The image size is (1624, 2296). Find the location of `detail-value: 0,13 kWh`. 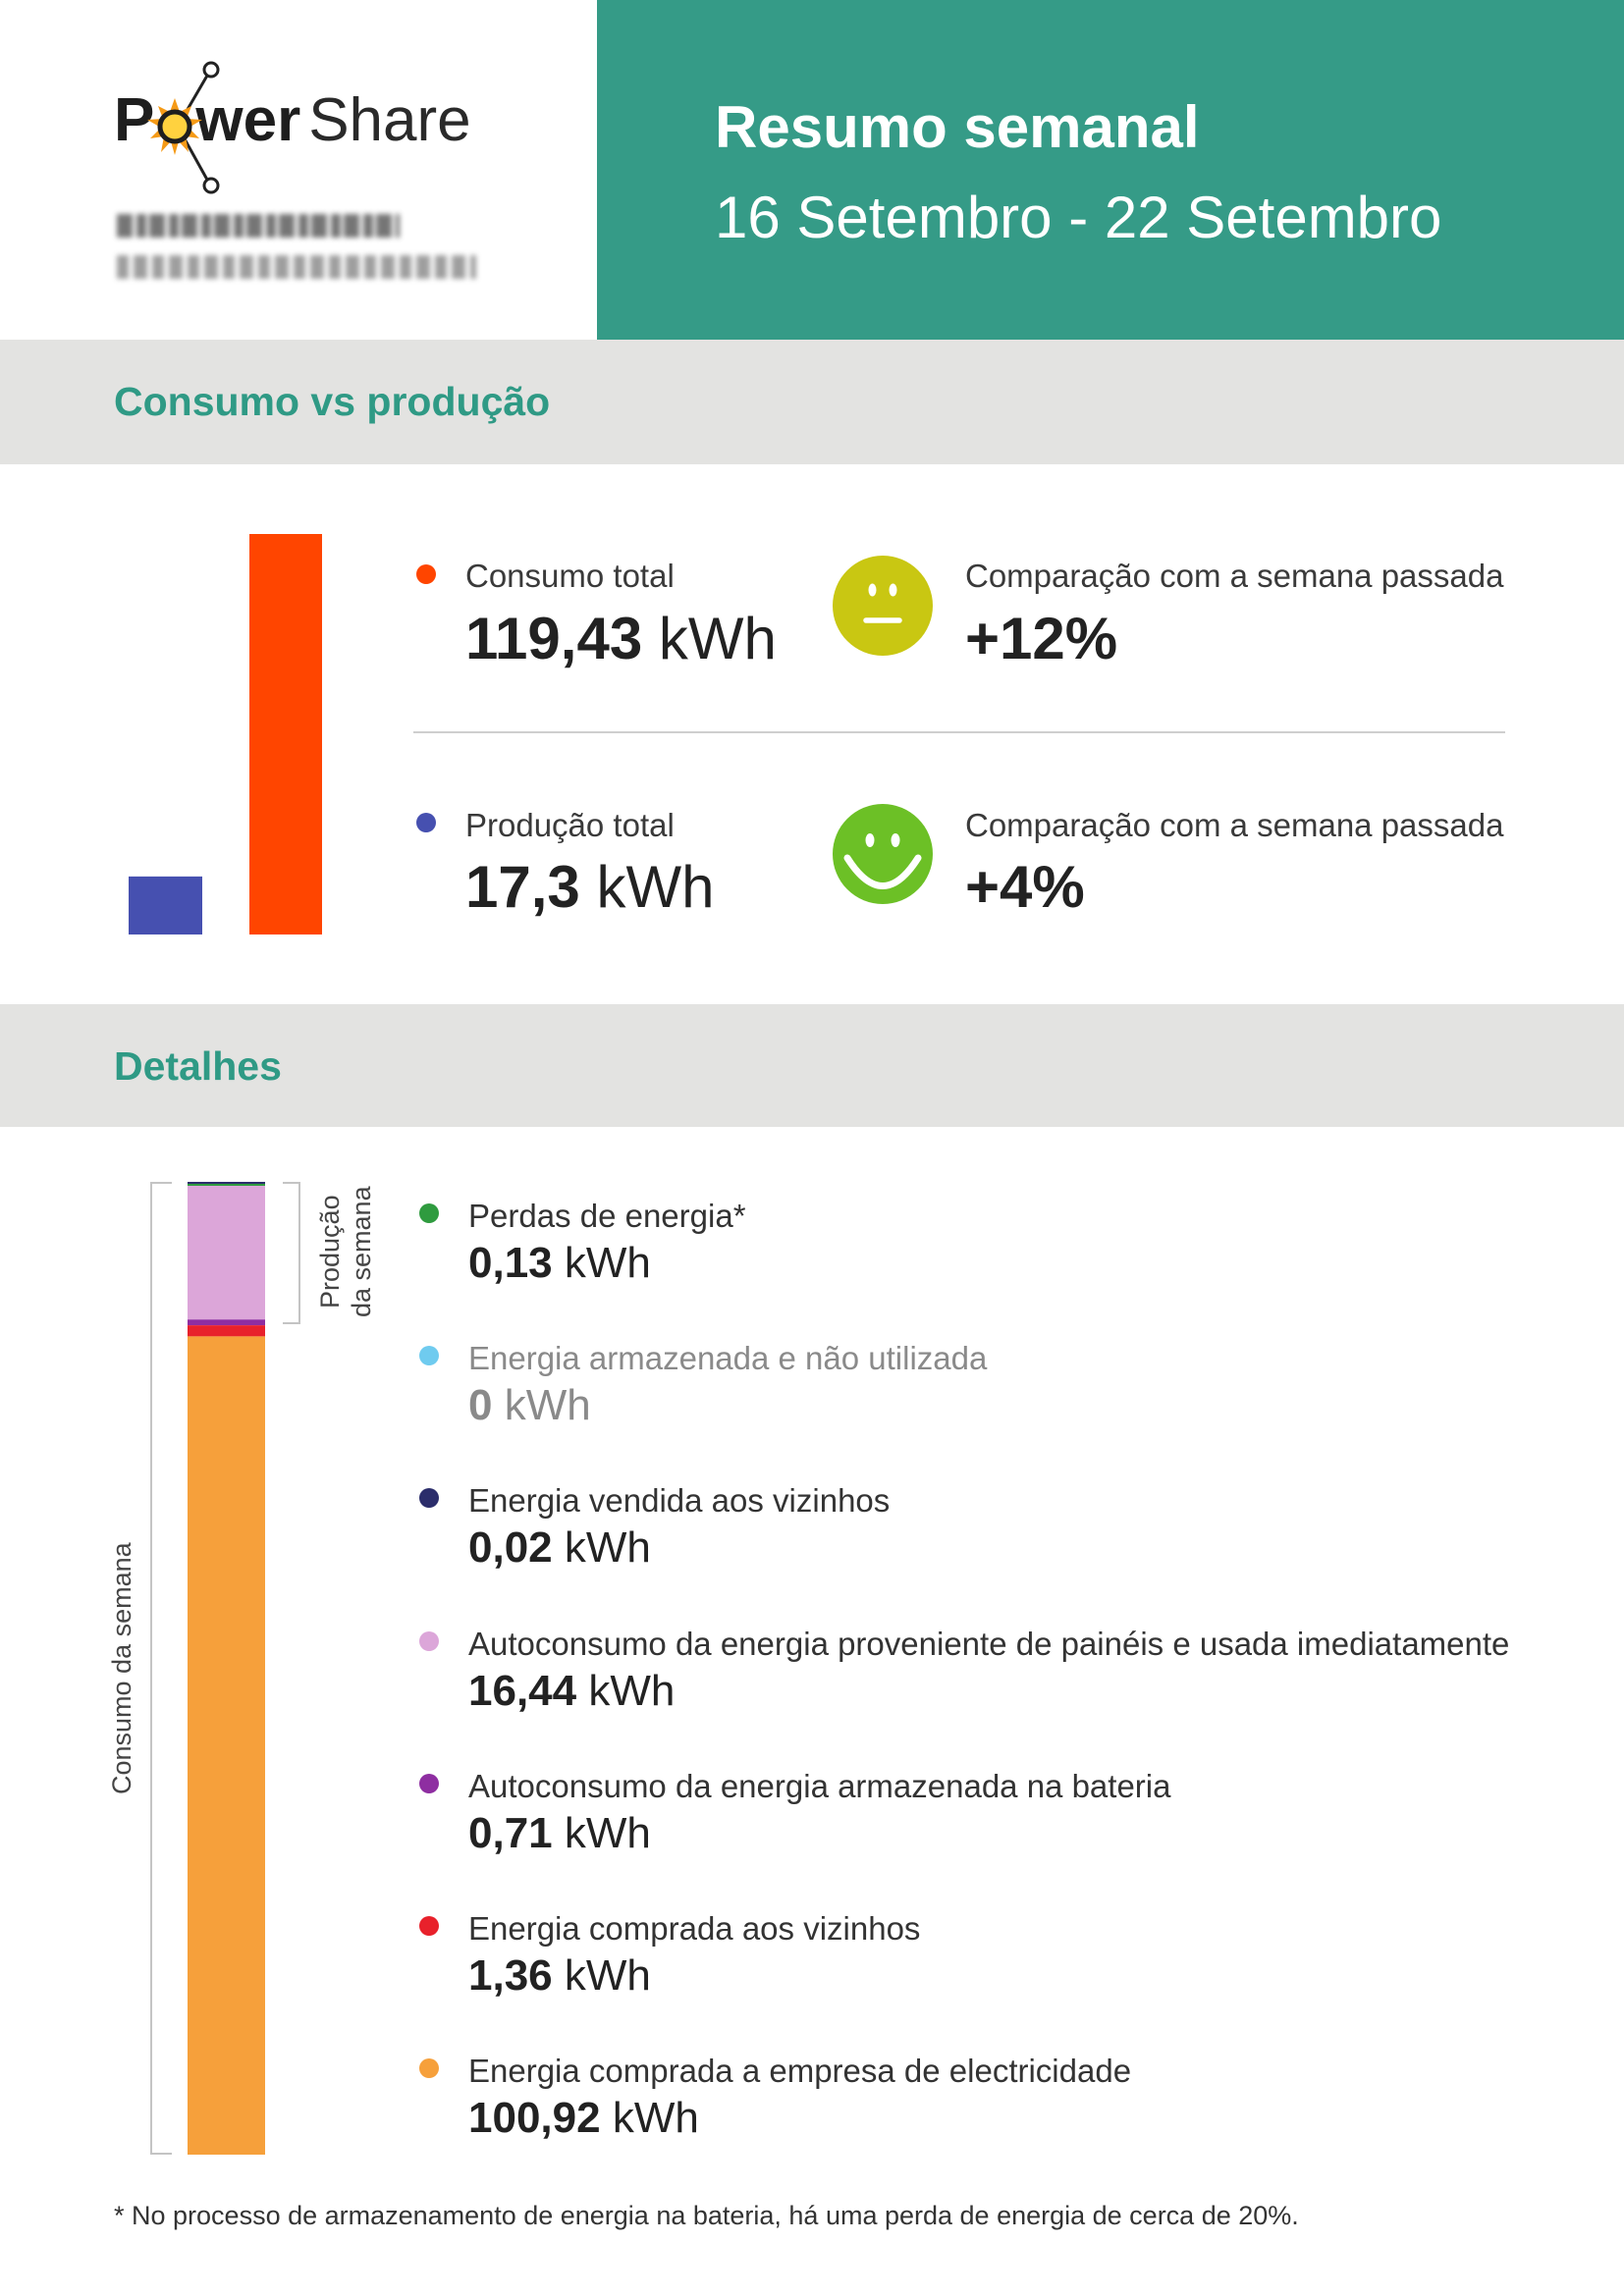

detail-value: 0,13 kWh is located at coordinates (559, 1263).